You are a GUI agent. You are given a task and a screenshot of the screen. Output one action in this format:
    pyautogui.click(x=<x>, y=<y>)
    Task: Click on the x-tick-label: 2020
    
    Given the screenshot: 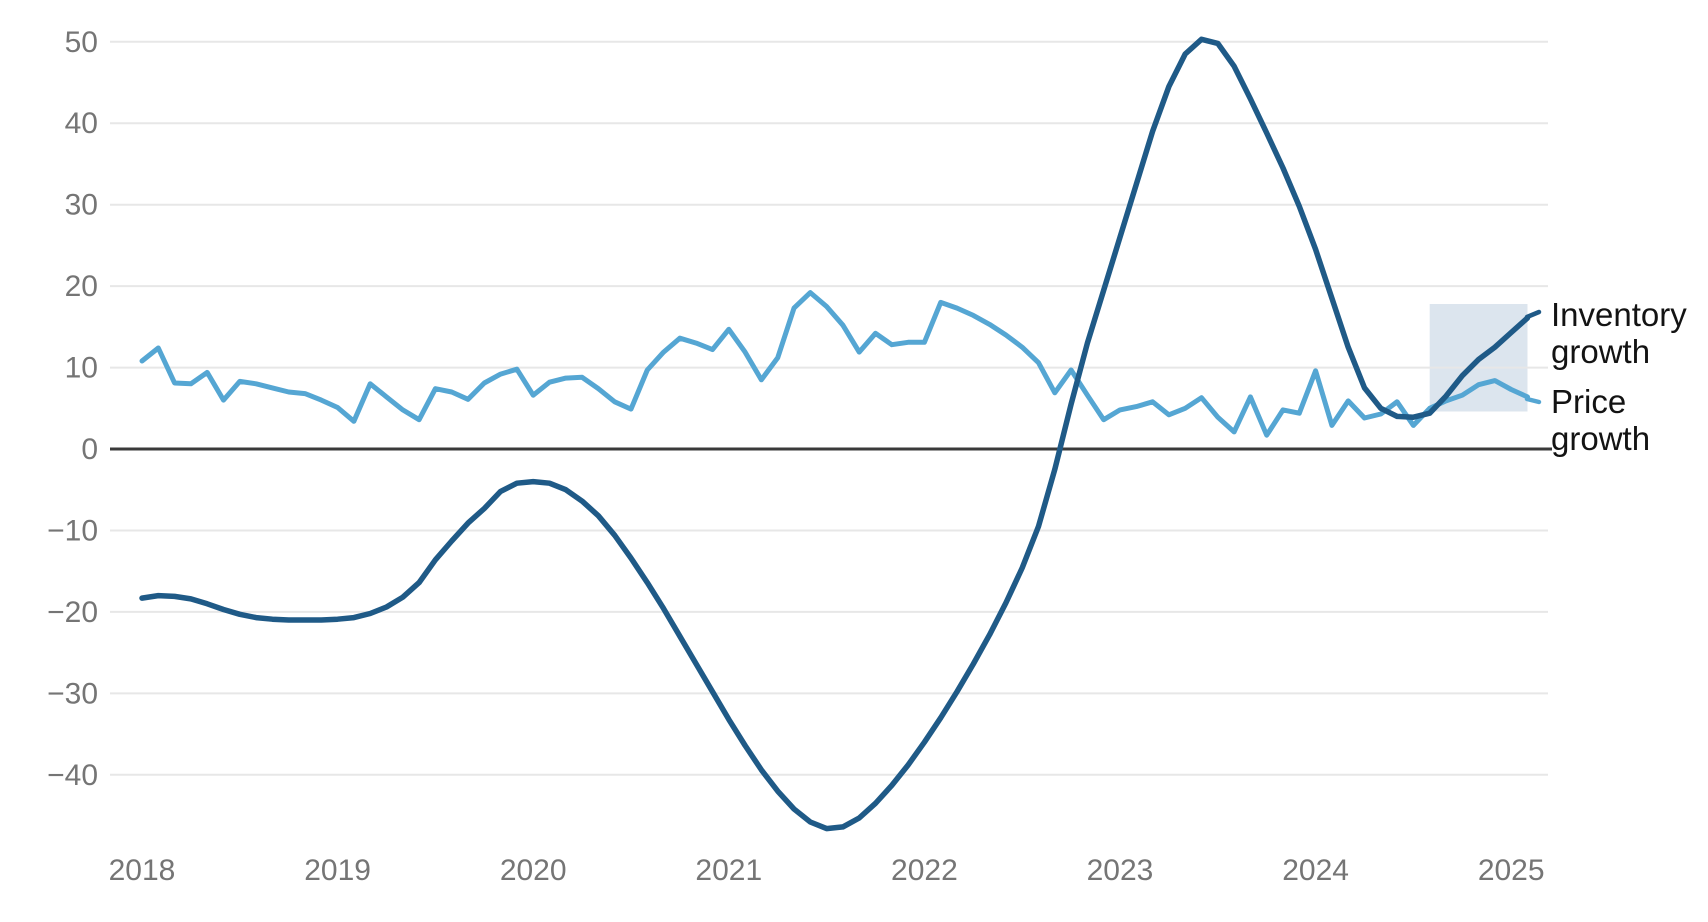 What is the action you would take?
    pyautogui.click(x=533, y=870)
    